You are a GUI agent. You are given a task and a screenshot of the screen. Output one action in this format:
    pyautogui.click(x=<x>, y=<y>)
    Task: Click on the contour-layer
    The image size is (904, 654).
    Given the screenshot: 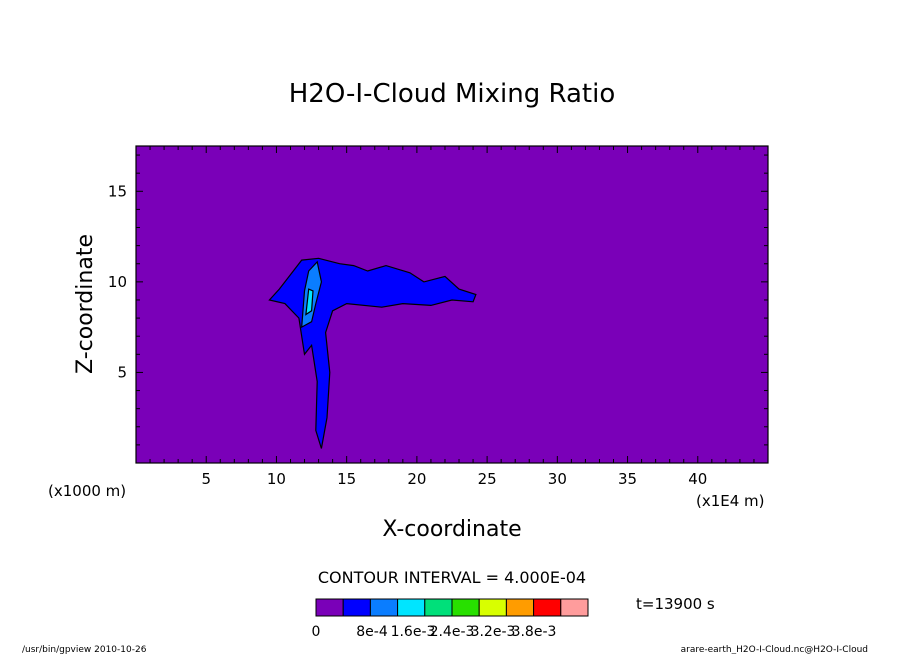 What is the action you would take?
    pyautogui.click(x=372, y=353)
    